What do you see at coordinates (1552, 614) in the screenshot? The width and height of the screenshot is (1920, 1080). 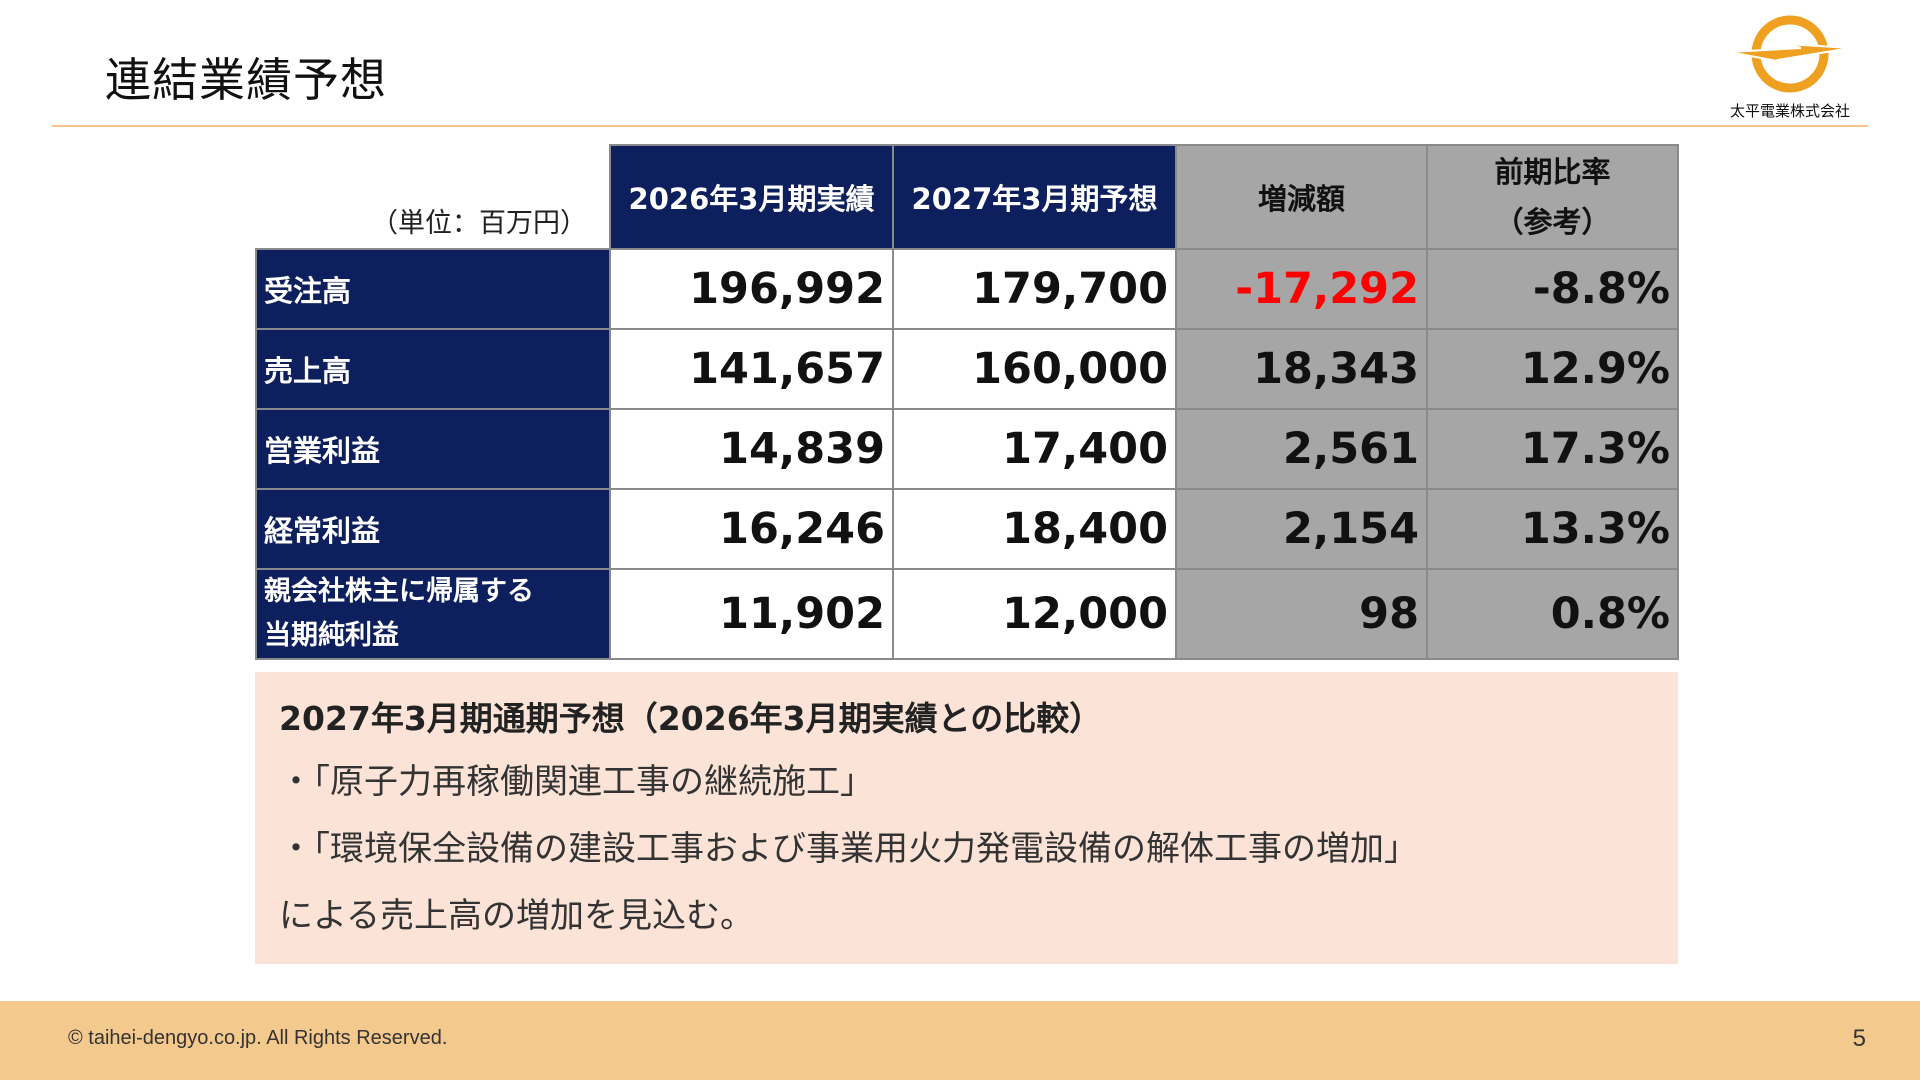 I see `cell-ratio: 0.8%` at bounding box center [1552, 614].